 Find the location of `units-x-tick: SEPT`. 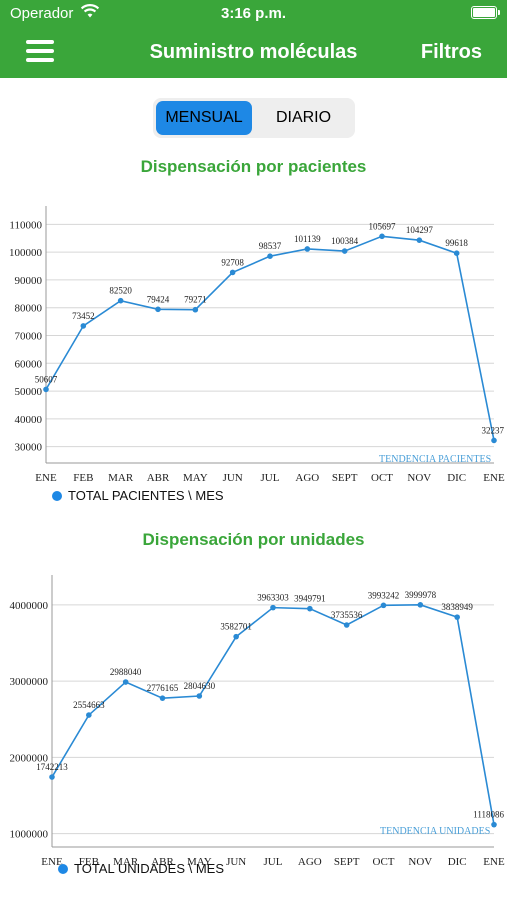

units-x-tick: SEPT is located at coordinates (347, 862).